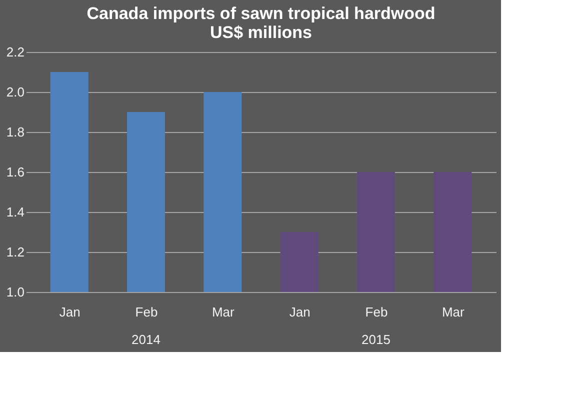 Image resolution: width=581 pixels, height=414 pixels. I want to click on y-tick-label: 1.8, so click(15, 132).